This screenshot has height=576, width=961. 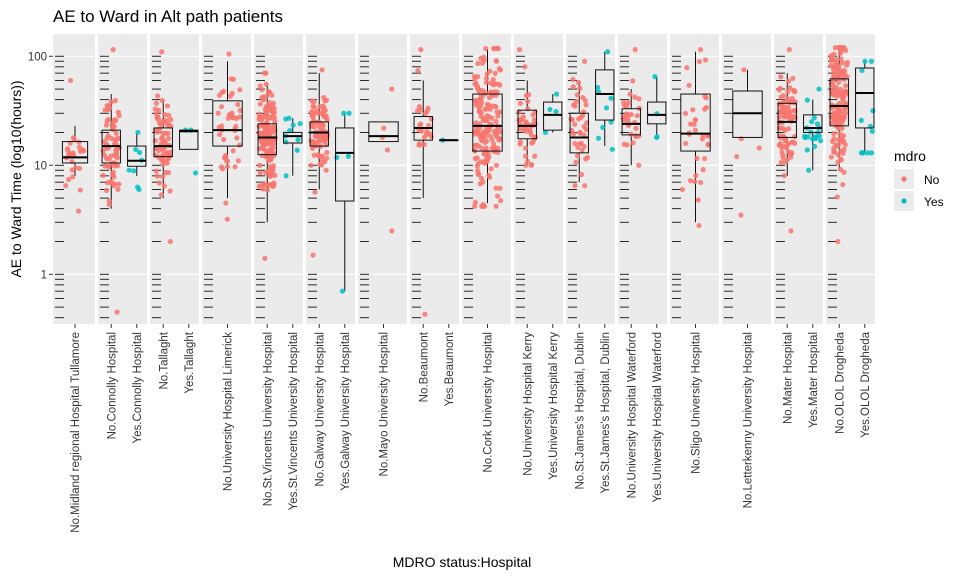 I want to click on x-axis-title: MDRO status:Hospital, so click(x=462, y=562).